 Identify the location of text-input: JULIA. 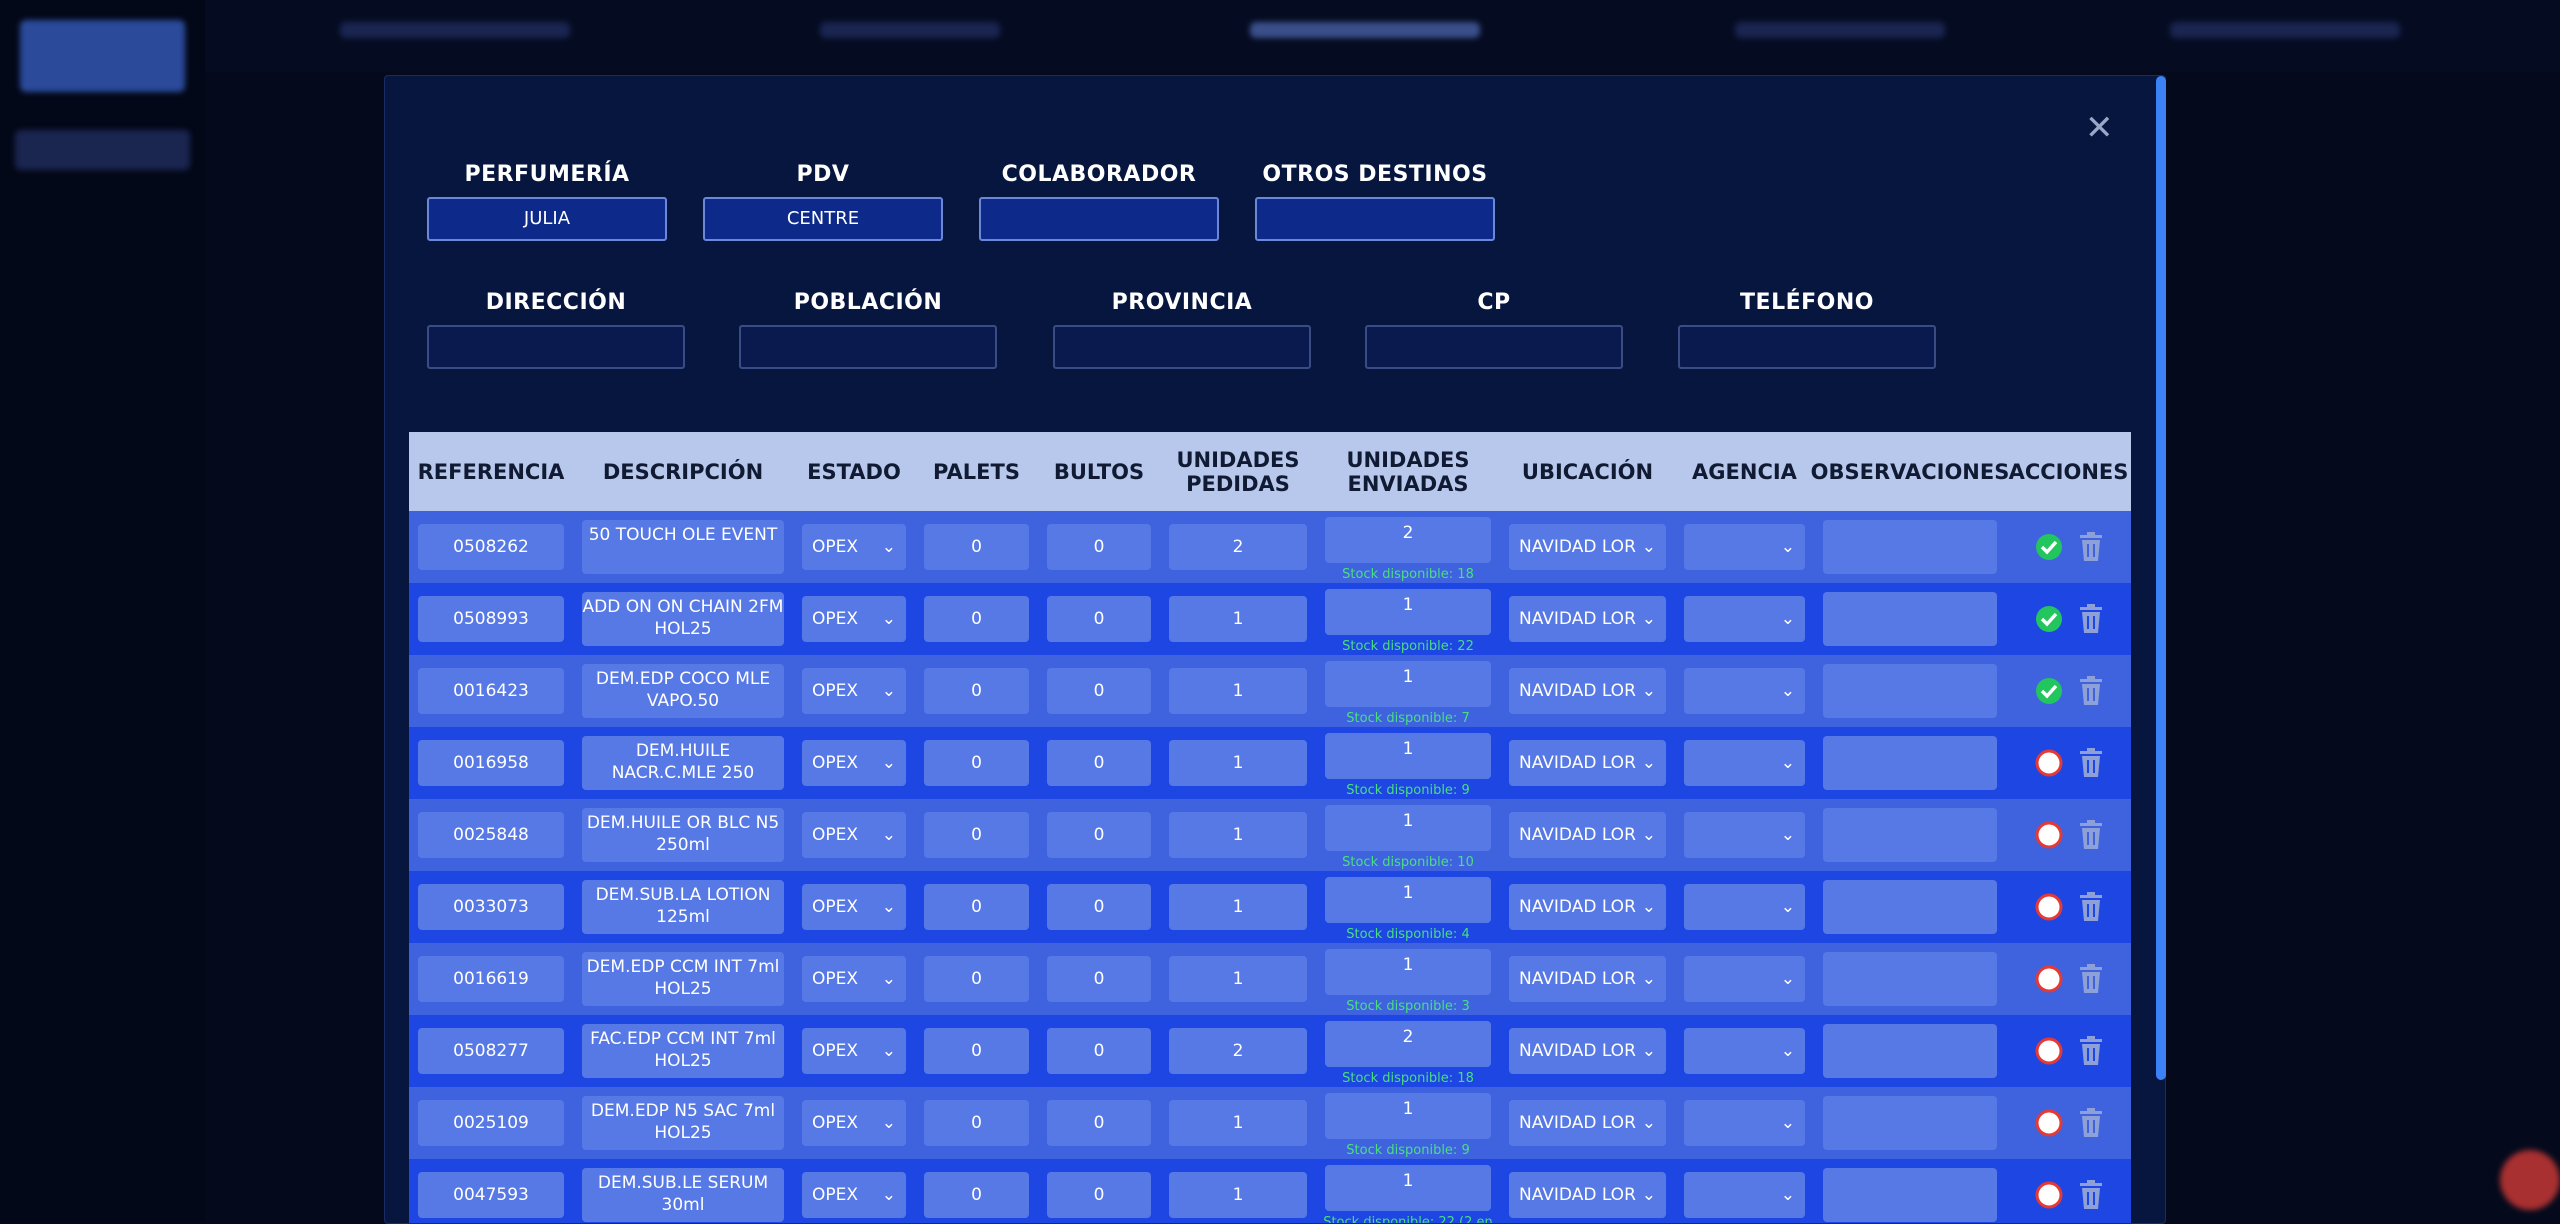
(547, 219).